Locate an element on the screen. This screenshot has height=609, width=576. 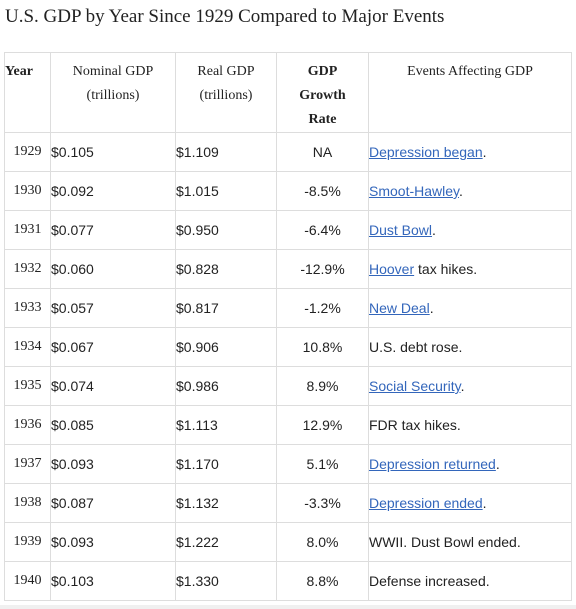
cell-event: Hoover tax hikes. is located at coordinates (470, 269).